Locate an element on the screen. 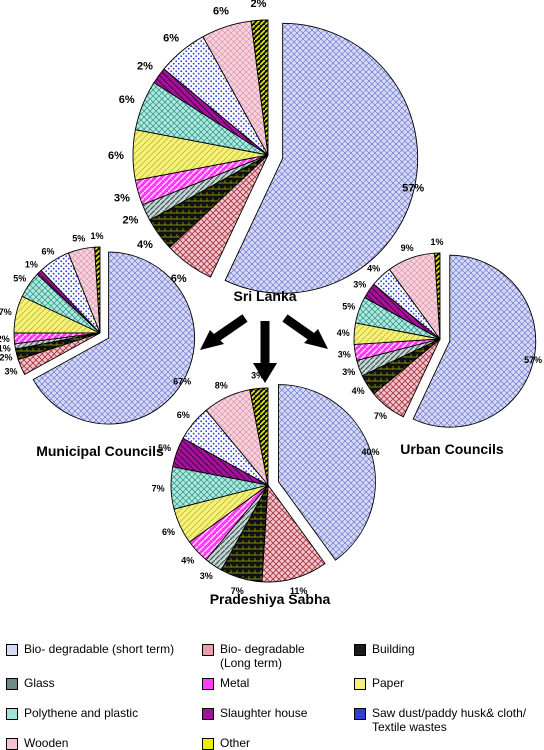  legend-swatch-paper is located at coordinates (360, 684).